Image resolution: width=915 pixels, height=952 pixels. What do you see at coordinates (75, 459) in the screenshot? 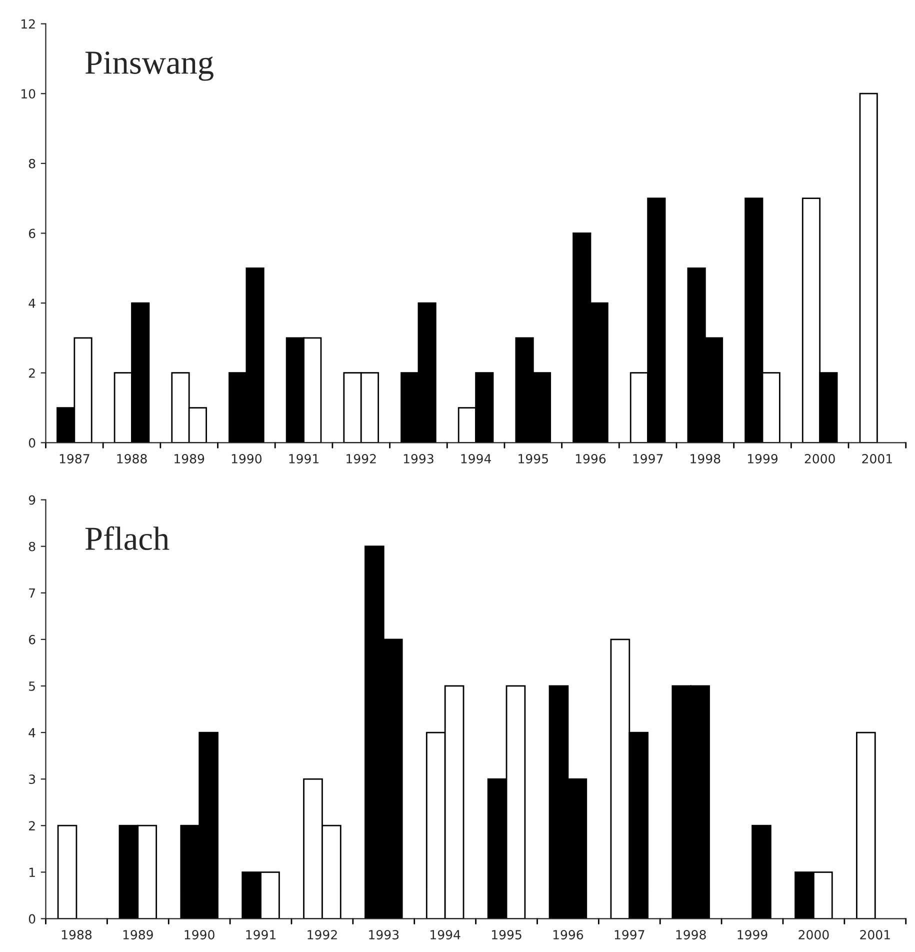
I see `x-tick-label: 1987` at bounding box center [75, 459].